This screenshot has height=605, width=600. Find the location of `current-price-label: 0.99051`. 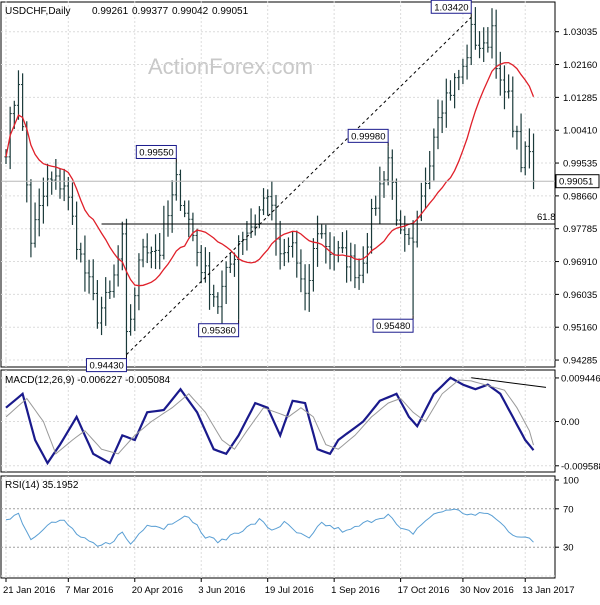

current-price-label: 0.99051 is located at coordinates (576, 182).